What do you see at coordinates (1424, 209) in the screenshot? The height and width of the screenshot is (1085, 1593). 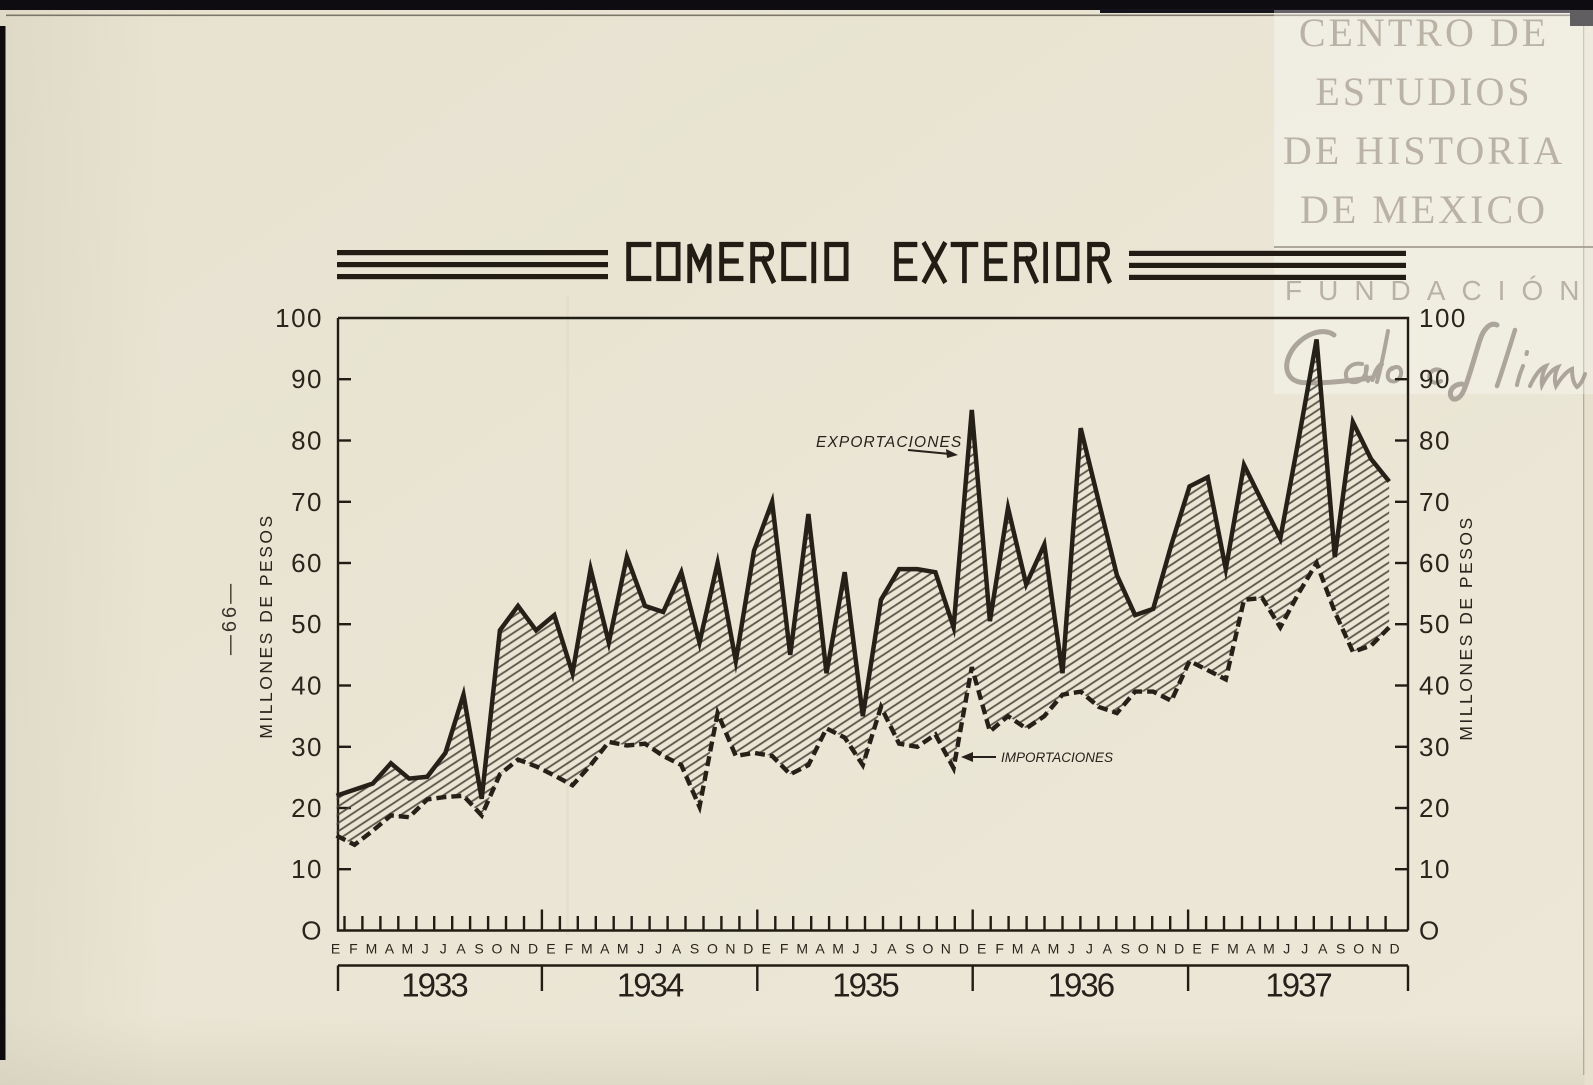 I see `svg-text: DE MEXICO` at bounding box center [1424, 209].